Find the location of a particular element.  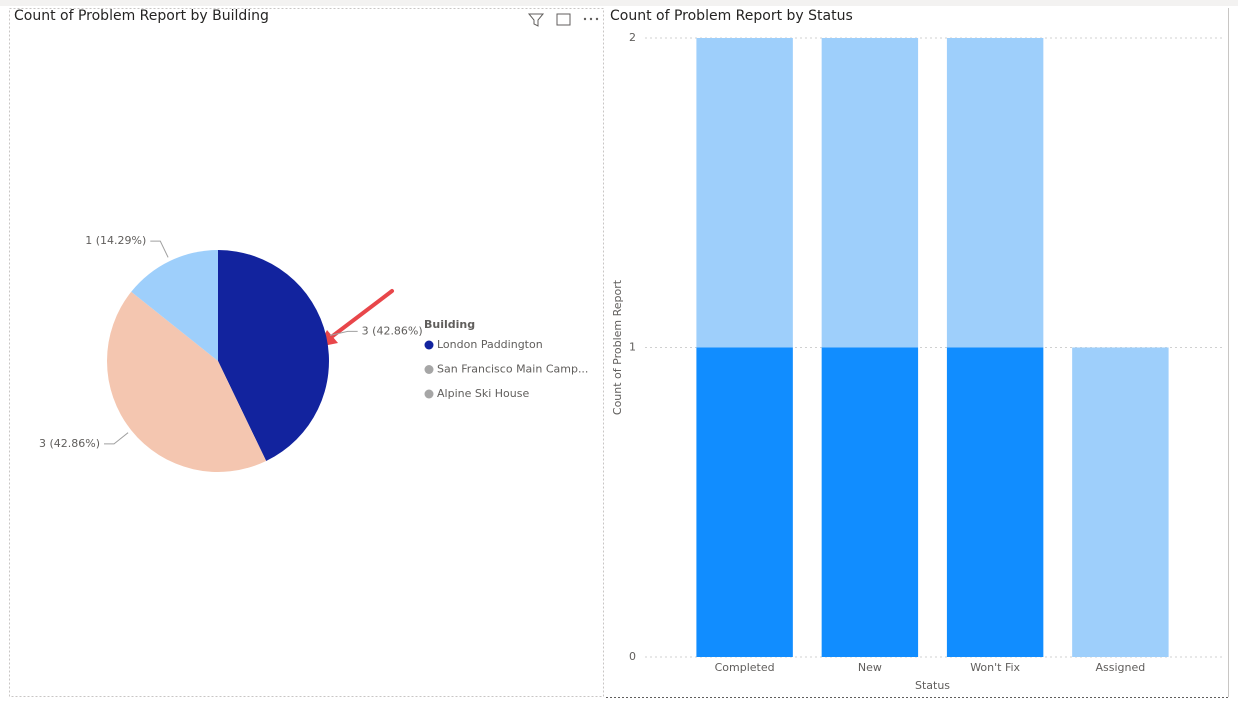

legend-label: London Paddington is located at coordinates (490, 344).